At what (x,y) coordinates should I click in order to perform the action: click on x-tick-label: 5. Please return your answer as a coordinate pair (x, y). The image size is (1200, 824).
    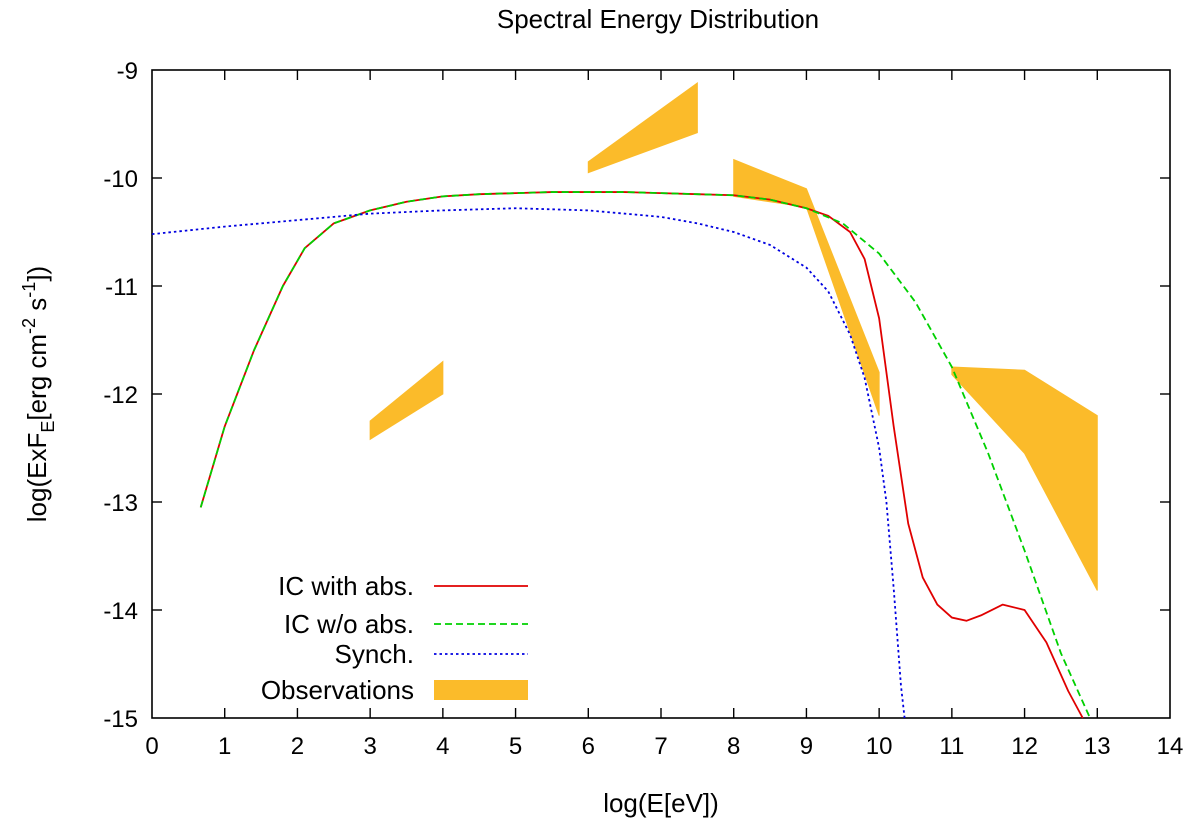
    Looking at the image, I should click on (515, 746).